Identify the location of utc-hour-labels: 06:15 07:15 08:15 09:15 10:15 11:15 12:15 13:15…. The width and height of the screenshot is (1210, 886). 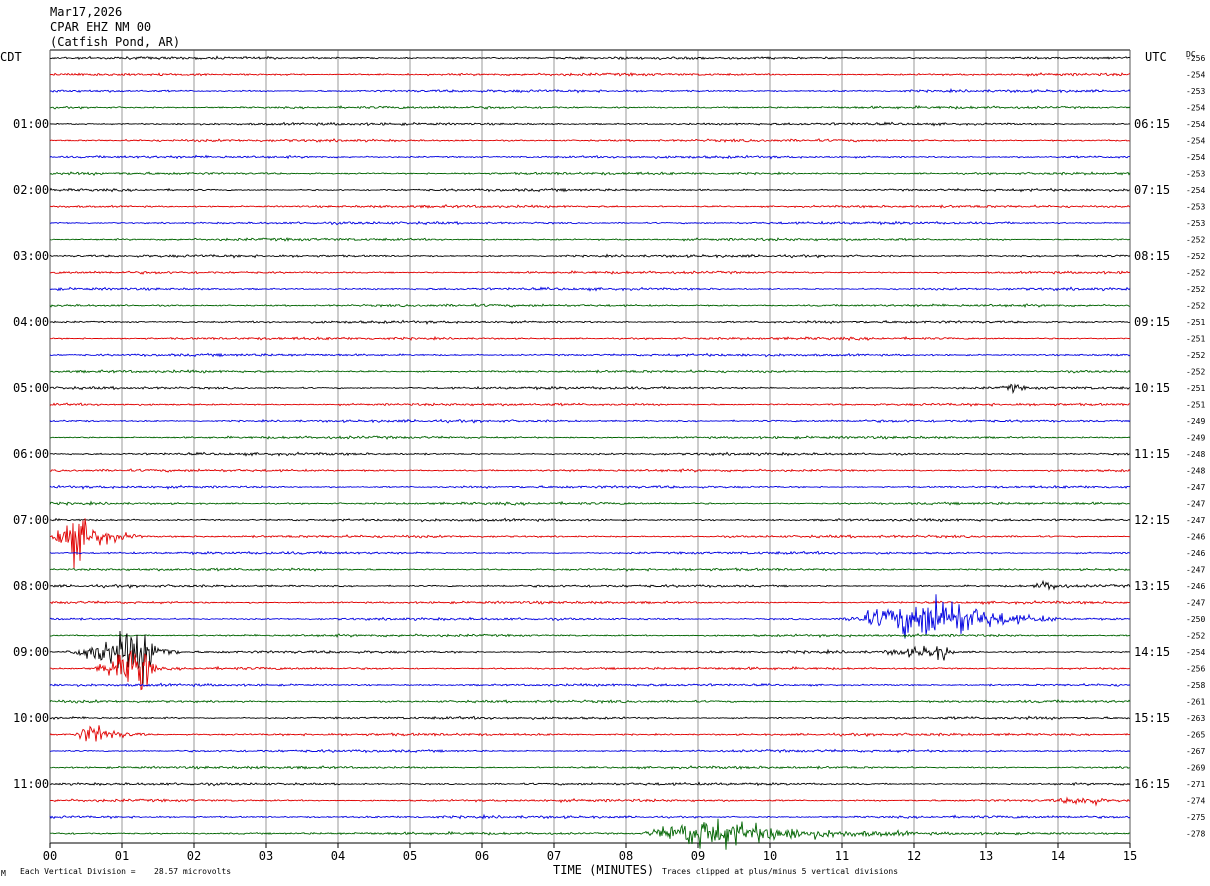
(1152, 454).